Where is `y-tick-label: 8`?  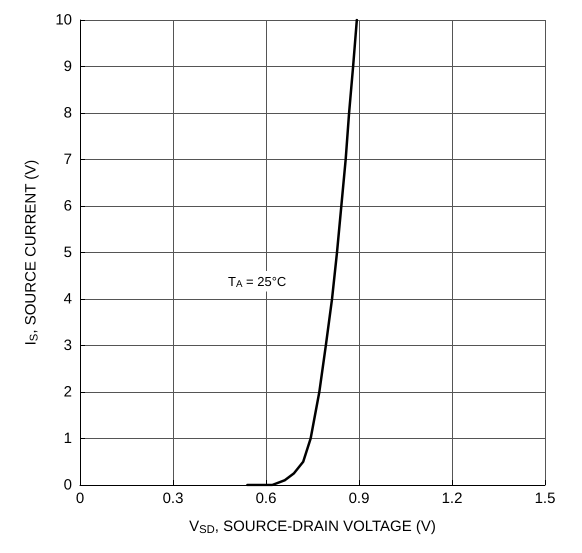 y-tick-label: 8 is located at coordinates (68, 113).